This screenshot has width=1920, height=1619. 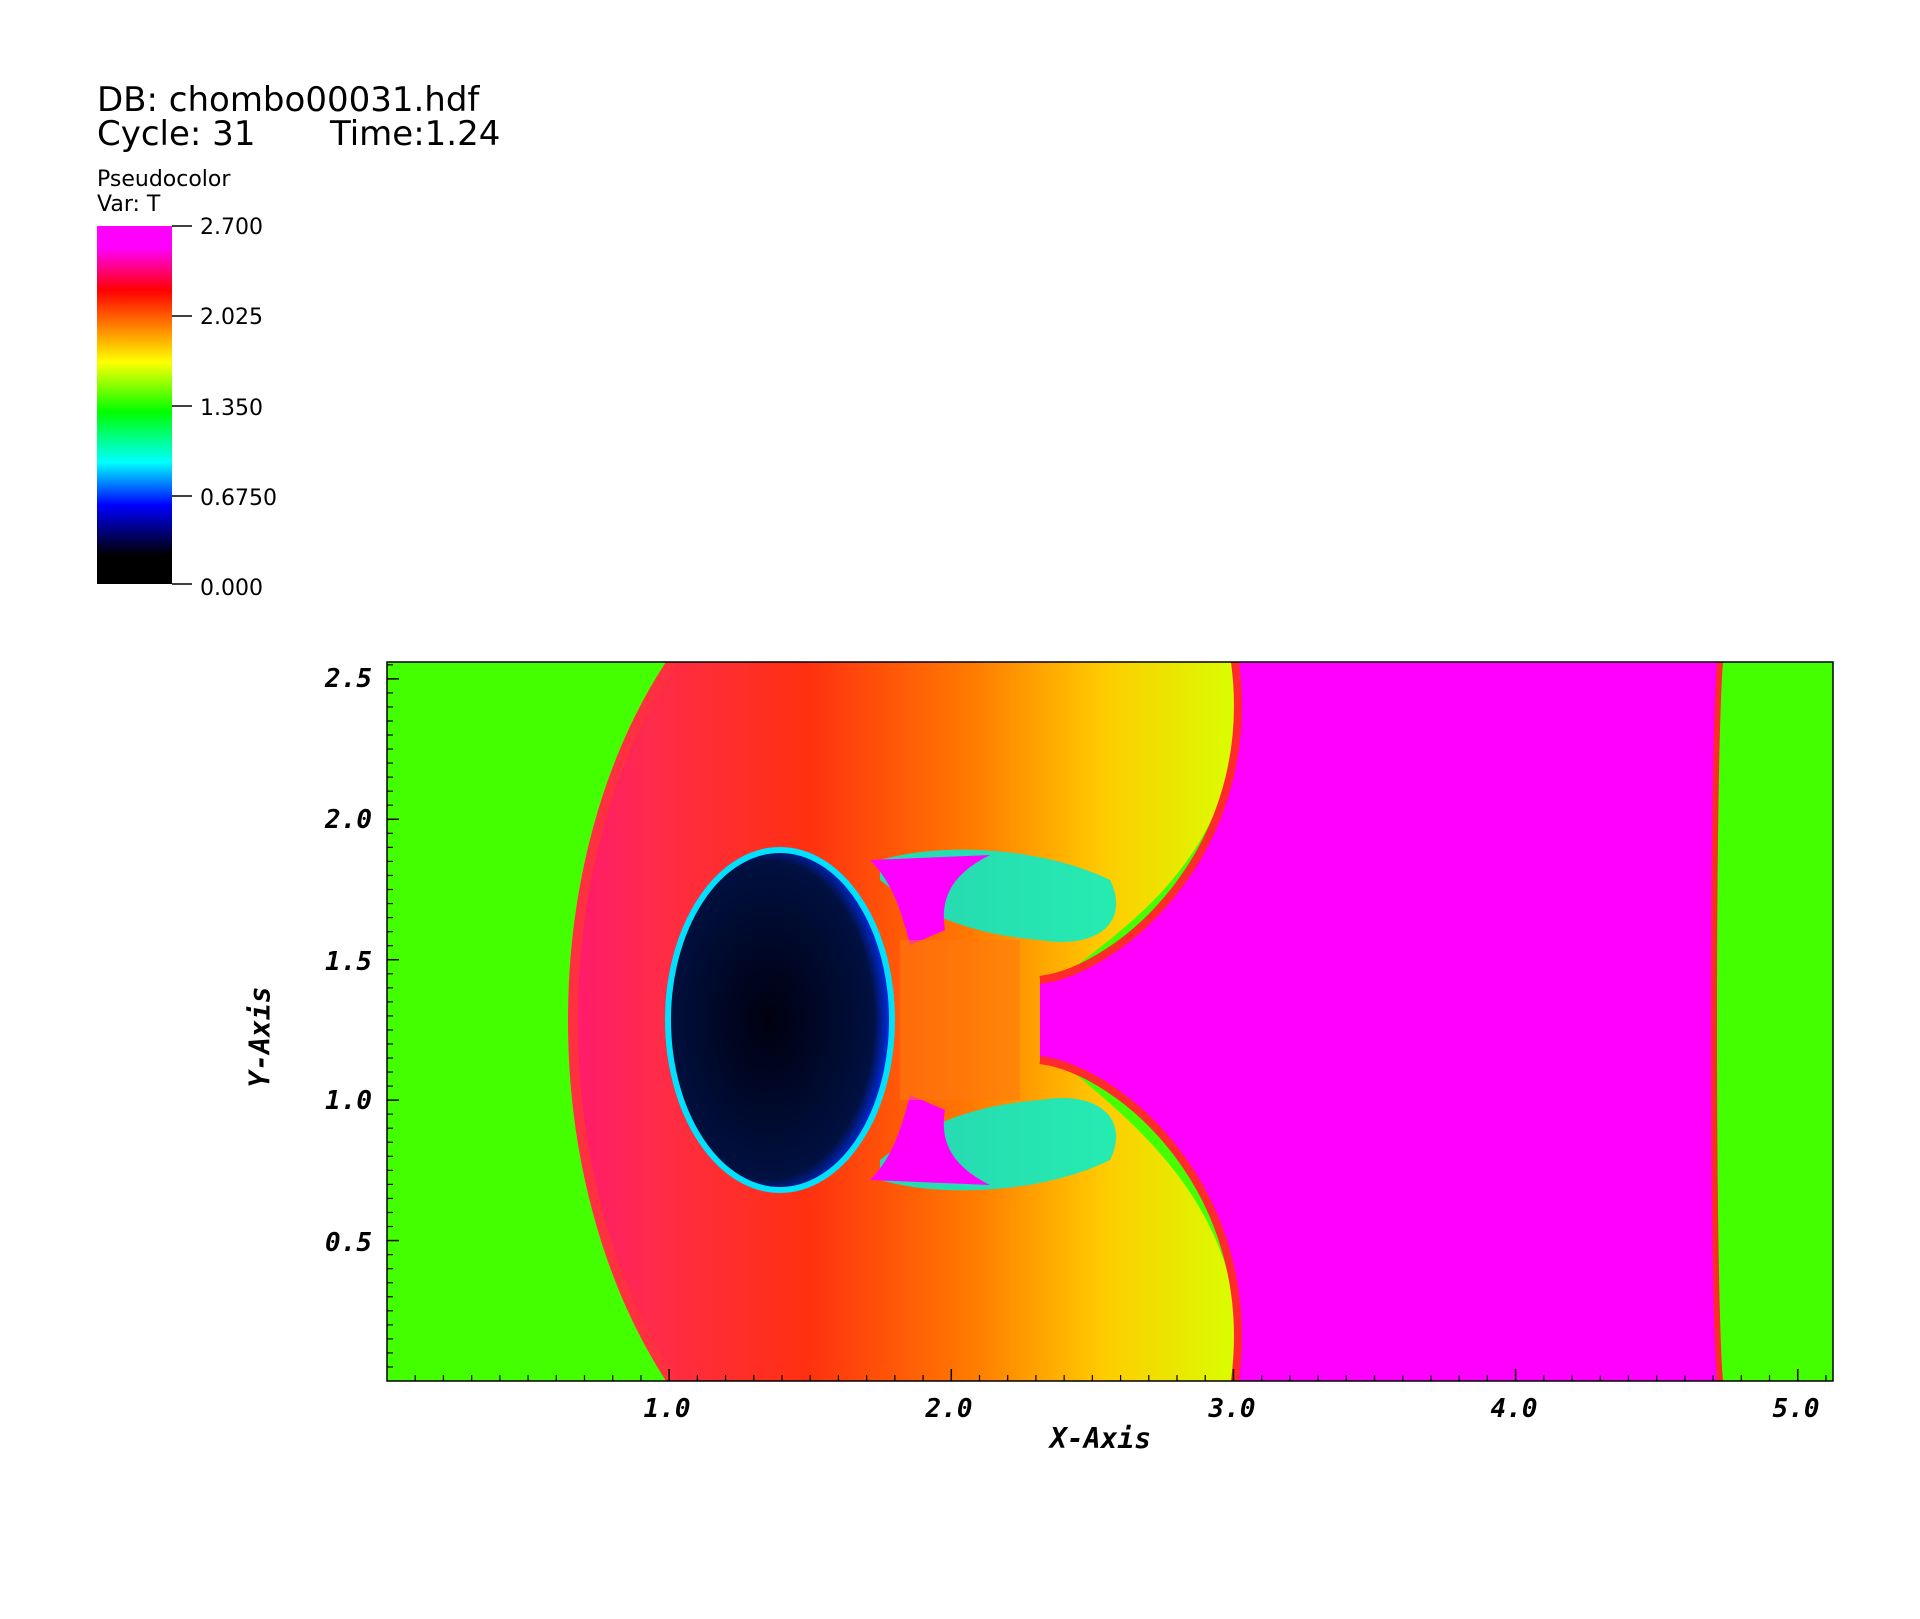 What do you see at coordinates (1717, 1021) in the screenshot?
I see `right-front` at bounding box center [1717, 1021].